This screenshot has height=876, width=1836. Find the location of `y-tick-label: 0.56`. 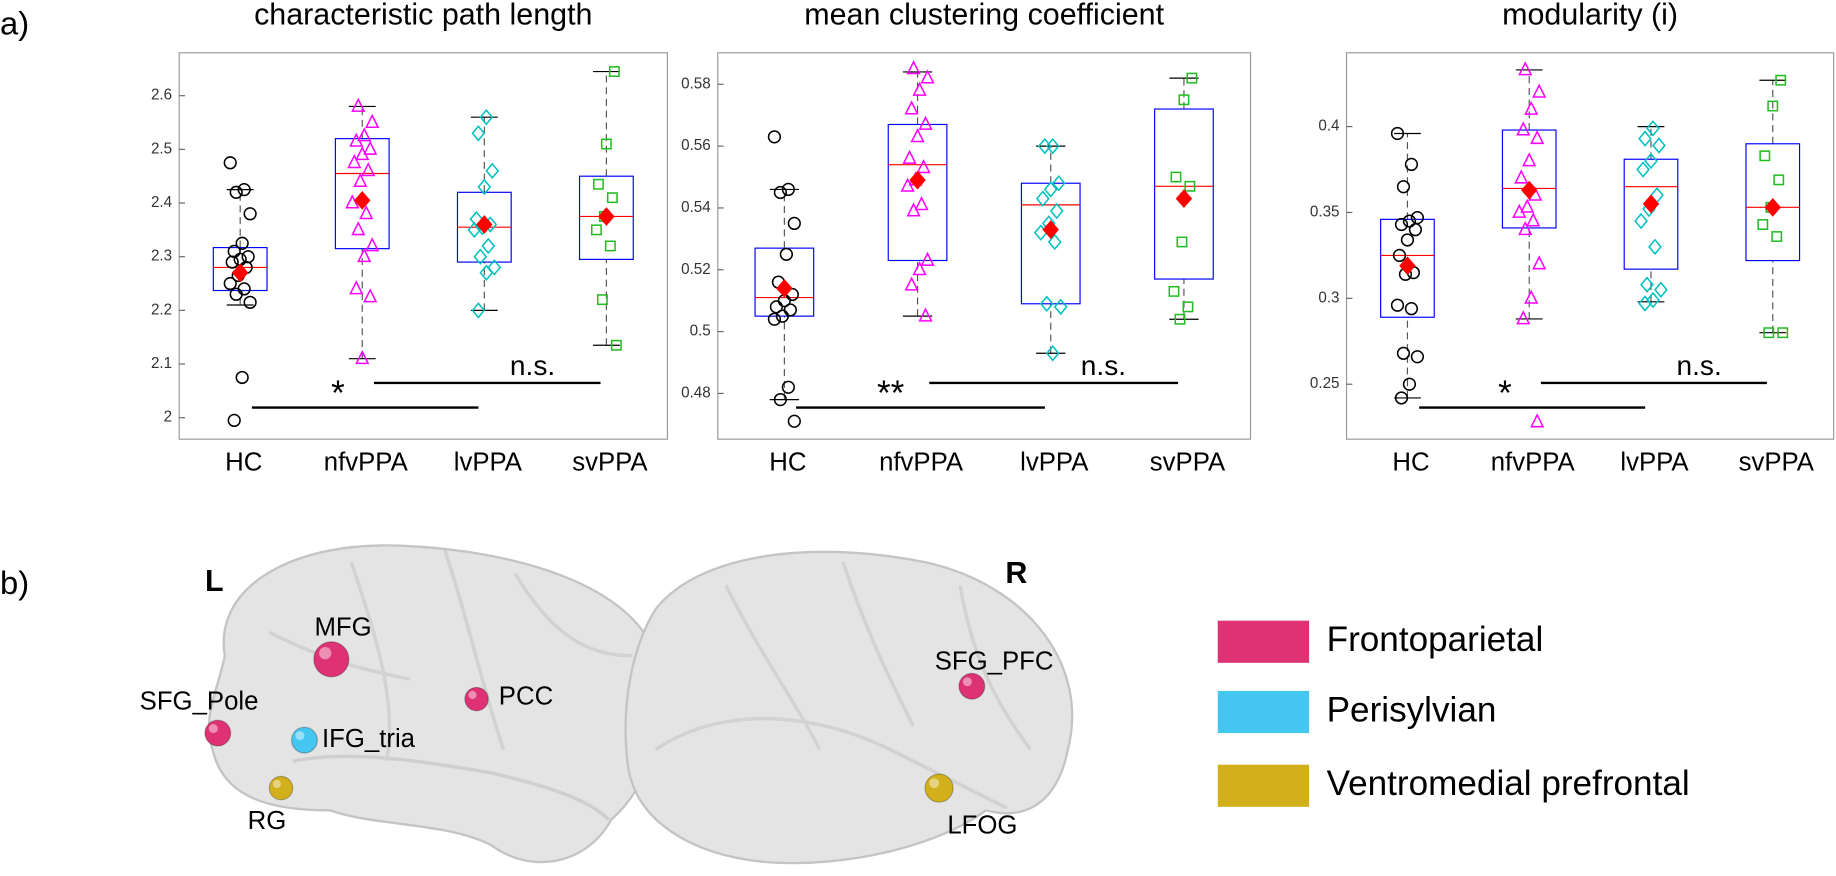

y-tick-label: 0.56 is located at coordinates (696, 145).